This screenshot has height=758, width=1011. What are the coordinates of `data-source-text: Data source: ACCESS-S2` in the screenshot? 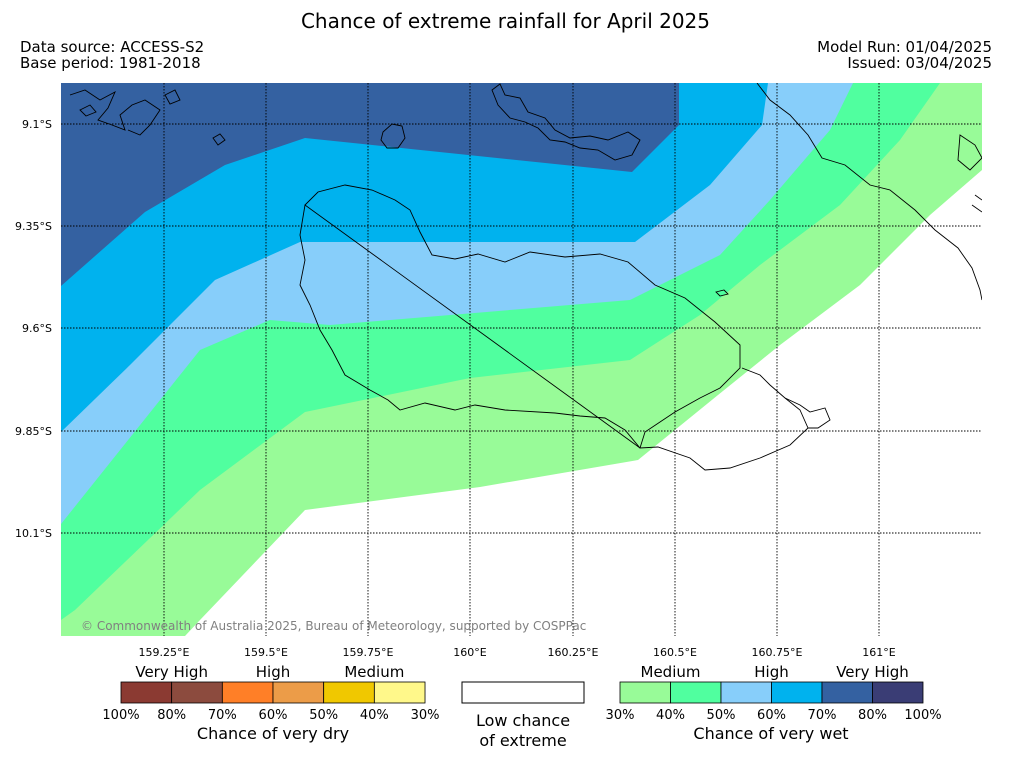 It's located at (112, 47).